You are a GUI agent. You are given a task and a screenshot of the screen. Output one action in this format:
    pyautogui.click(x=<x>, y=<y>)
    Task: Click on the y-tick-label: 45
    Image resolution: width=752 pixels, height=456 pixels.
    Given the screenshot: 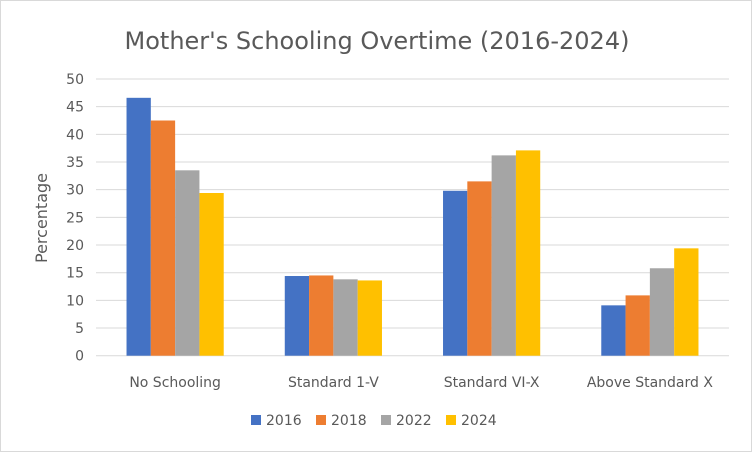 What is the action you would take?
    pyautogui.click(x=75, y=108)
    